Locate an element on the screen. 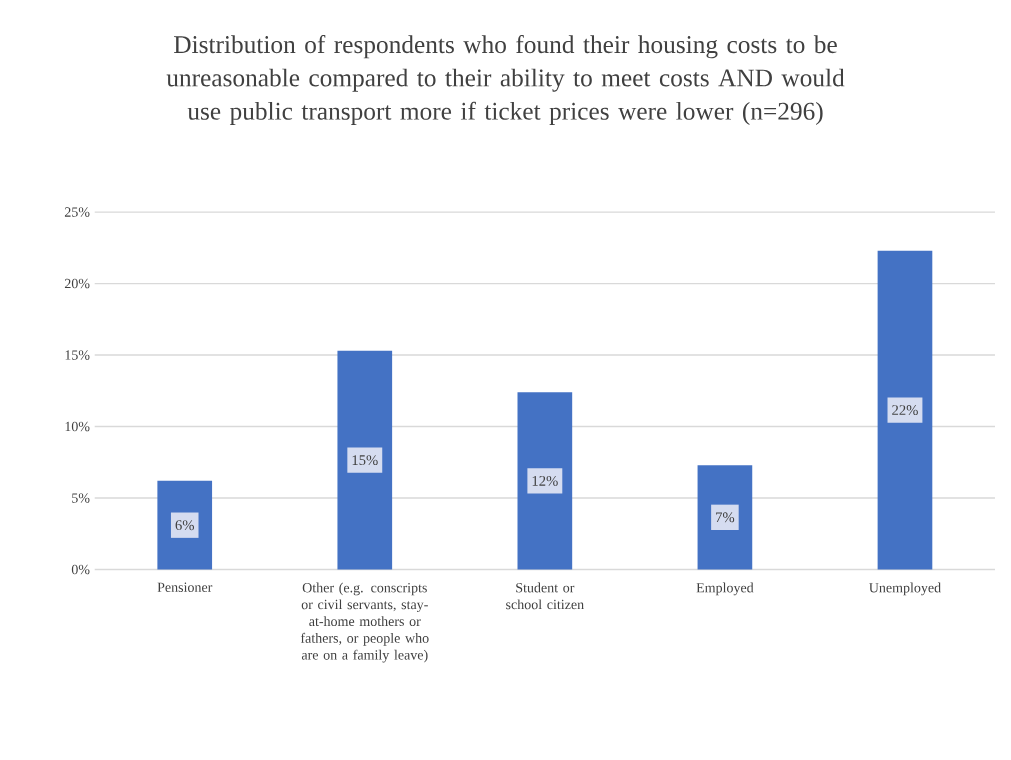 Image resolution: width=1011 pixels, height=760 pixels. y-tick-label: 0% is located at coordinates (80, 569).